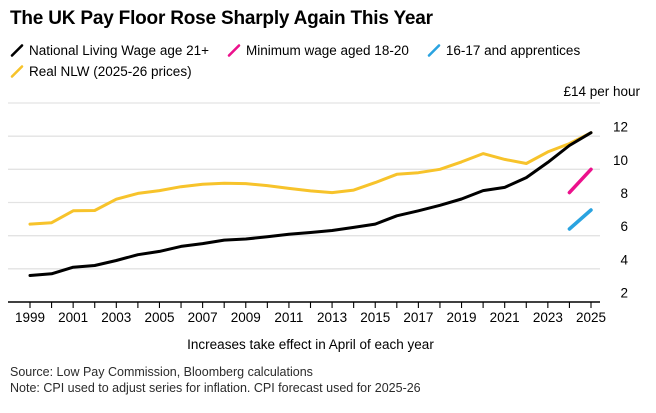  I want to click on x-tick-label-2013: 2013, so click(332, 317).